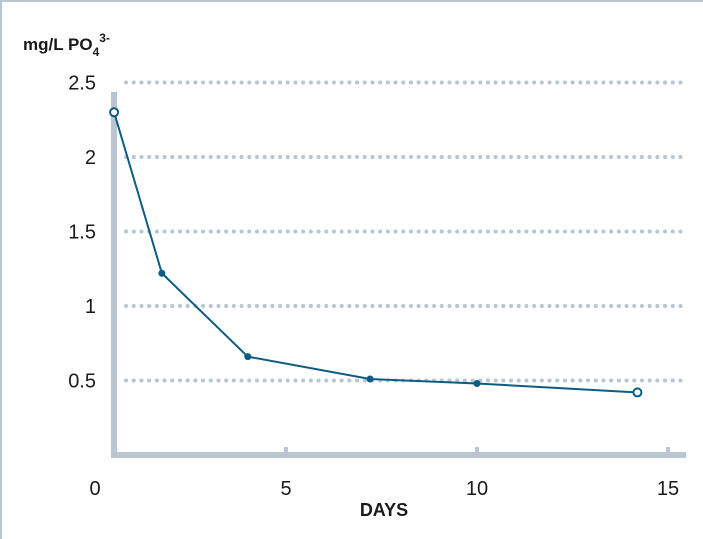 The width and height of the screenshot is (703, 539). Describe the element at coordinates (90, 158) in the screenshot. I see `y-tick-label: 2` at that location.